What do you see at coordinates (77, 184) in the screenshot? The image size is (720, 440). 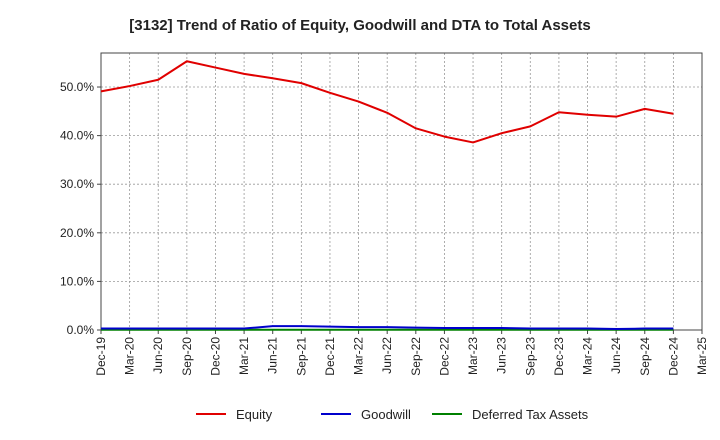 I see `y-tick-label: 30.0%` at bounding box center [77, 184].